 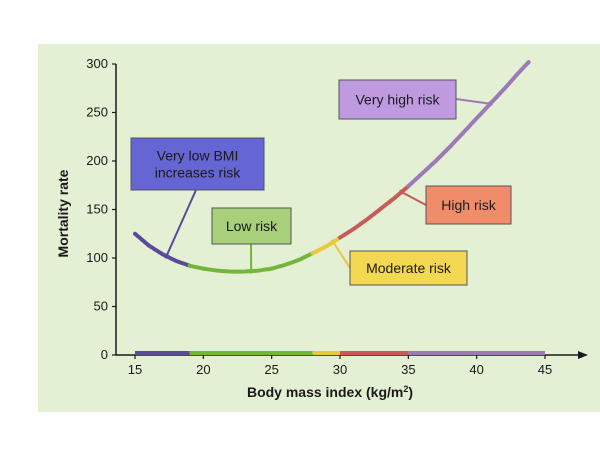 What do you see at coordinates (104, 354) in the screenshot?
I see `y-tick-label: 0` at bounding box center [104, 354].